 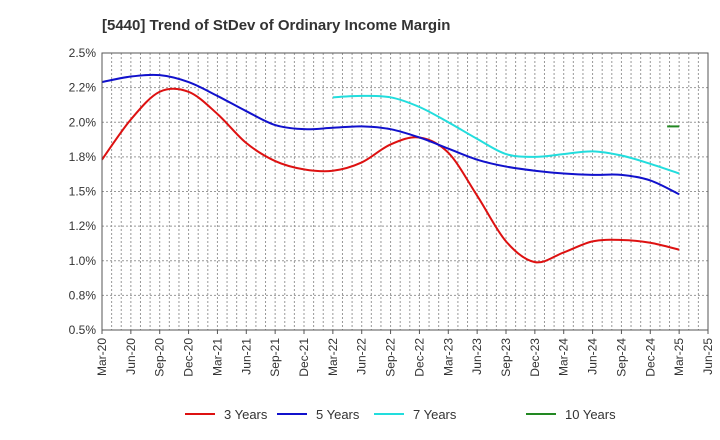 I want to click on x-tick-label: Jun-21, so click(x=246, y=356).